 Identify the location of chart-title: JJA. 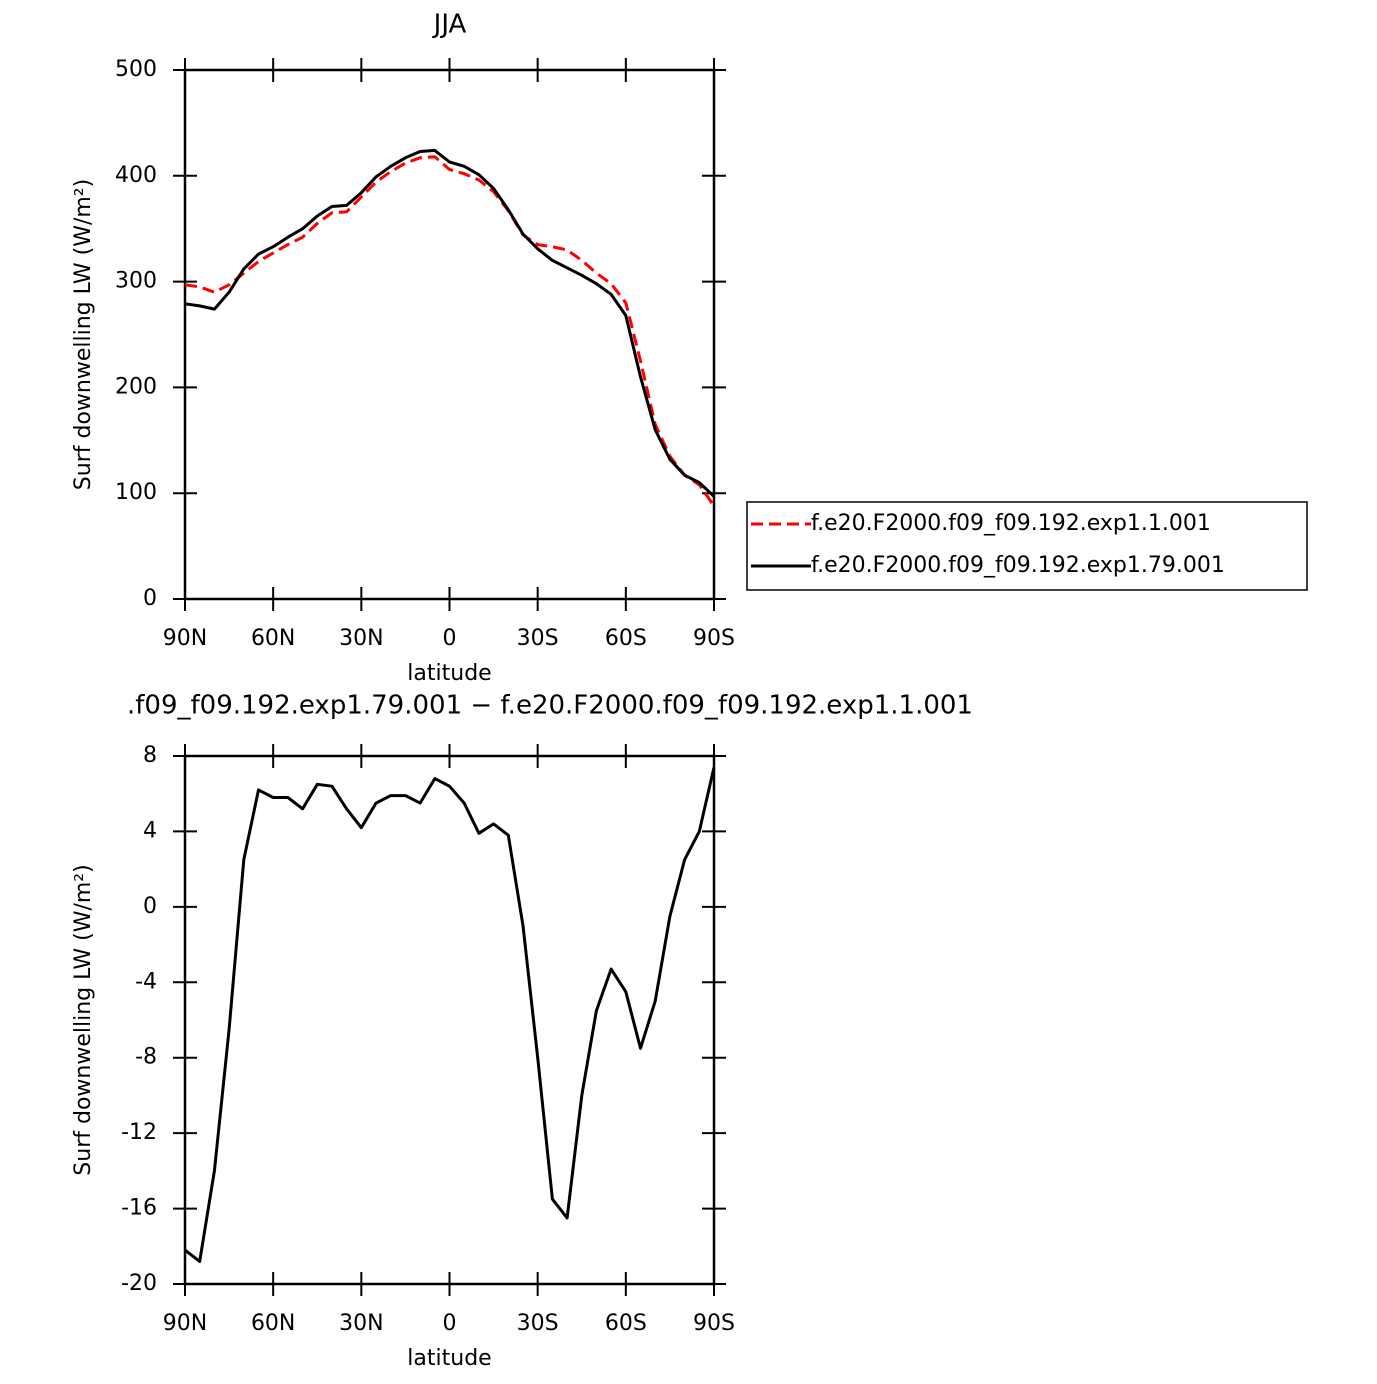
(449, 25).